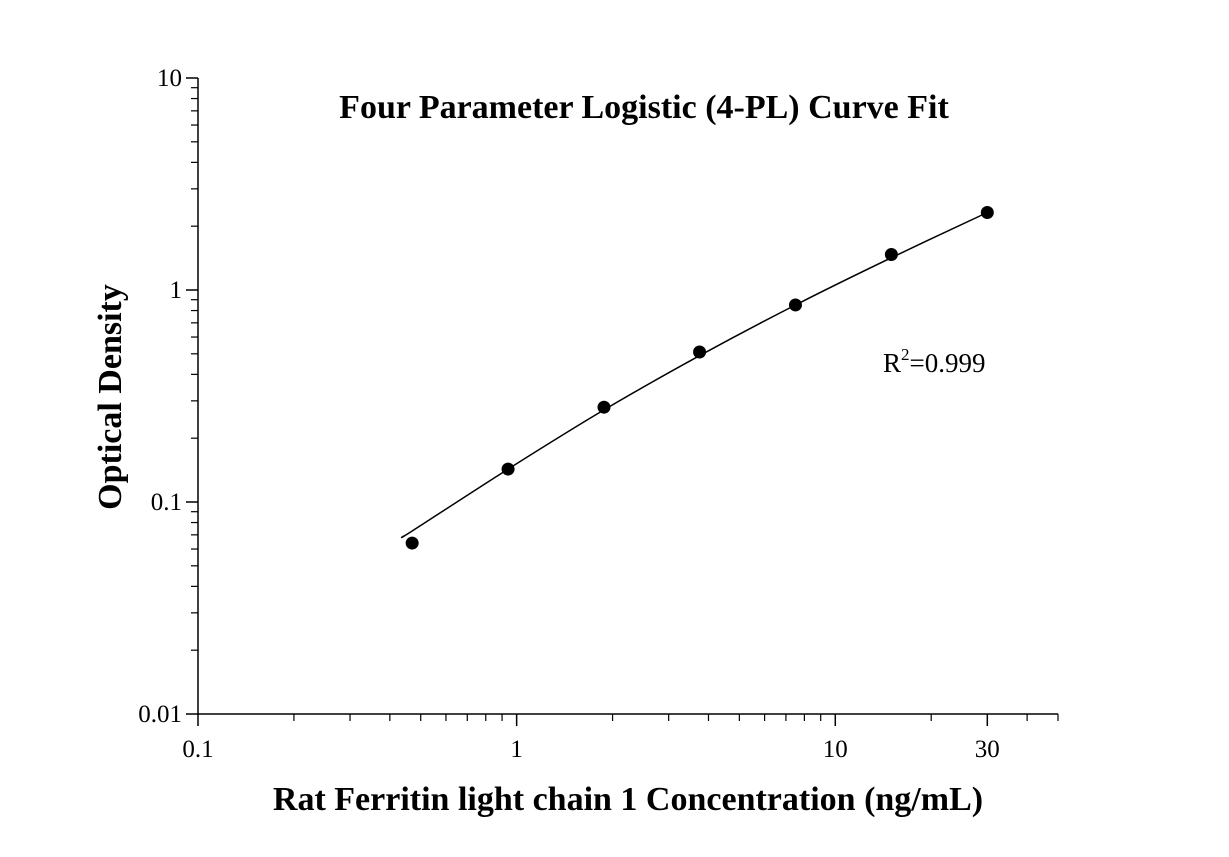  What do you see at coordinates (160, 714) in the screenshot?
I see `y-tick-label: 0.01` at bounding box center [160, 714].